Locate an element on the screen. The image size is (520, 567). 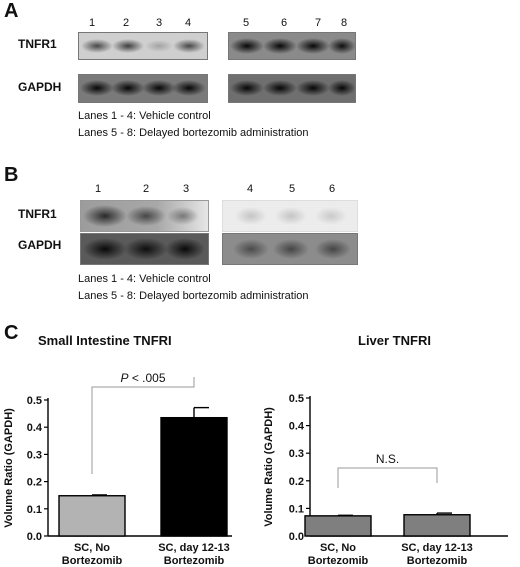
lane-number: 8 is located at coordinates (344, 23).